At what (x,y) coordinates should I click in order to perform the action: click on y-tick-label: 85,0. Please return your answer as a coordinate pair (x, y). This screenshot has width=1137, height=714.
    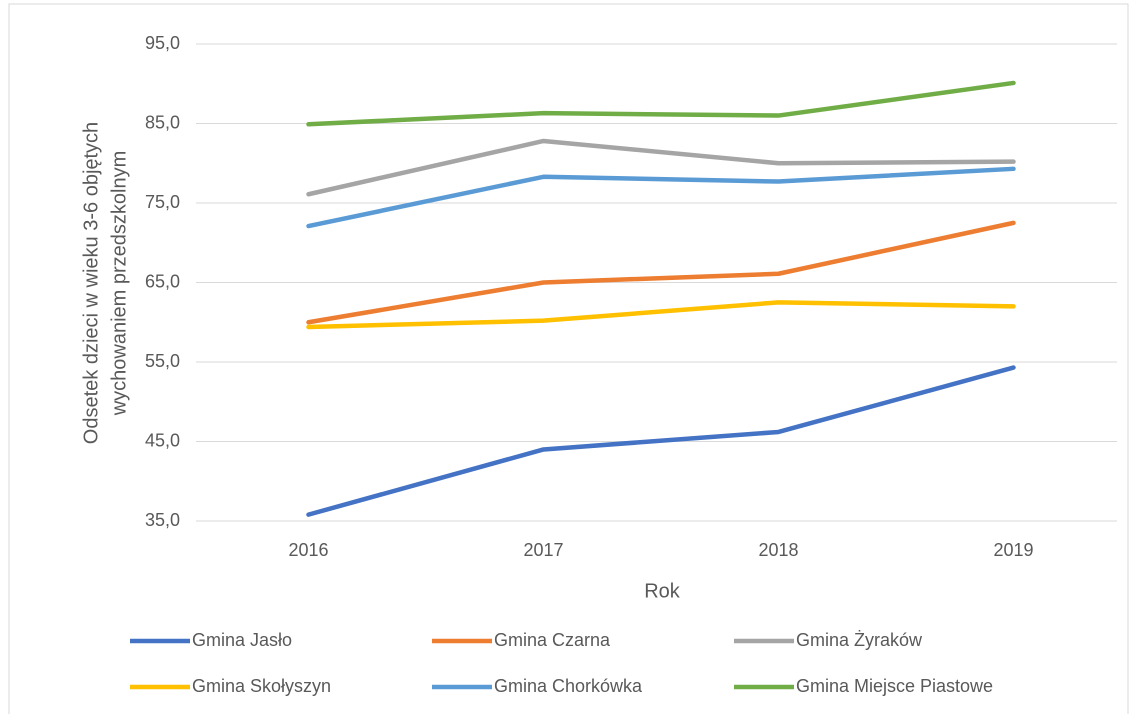
    Looking at the image, I should click on (162, 122).